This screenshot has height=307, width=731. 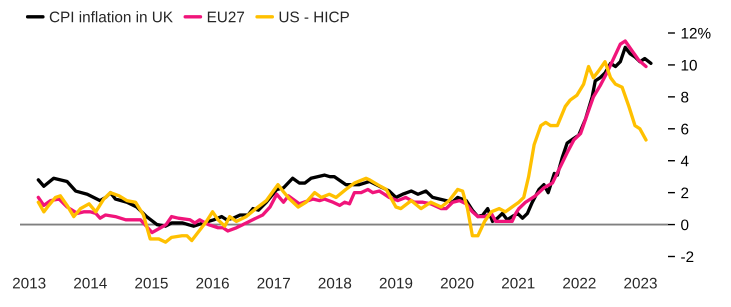 I want to click on y-tick-label: 10, so click(x=689, y=65).